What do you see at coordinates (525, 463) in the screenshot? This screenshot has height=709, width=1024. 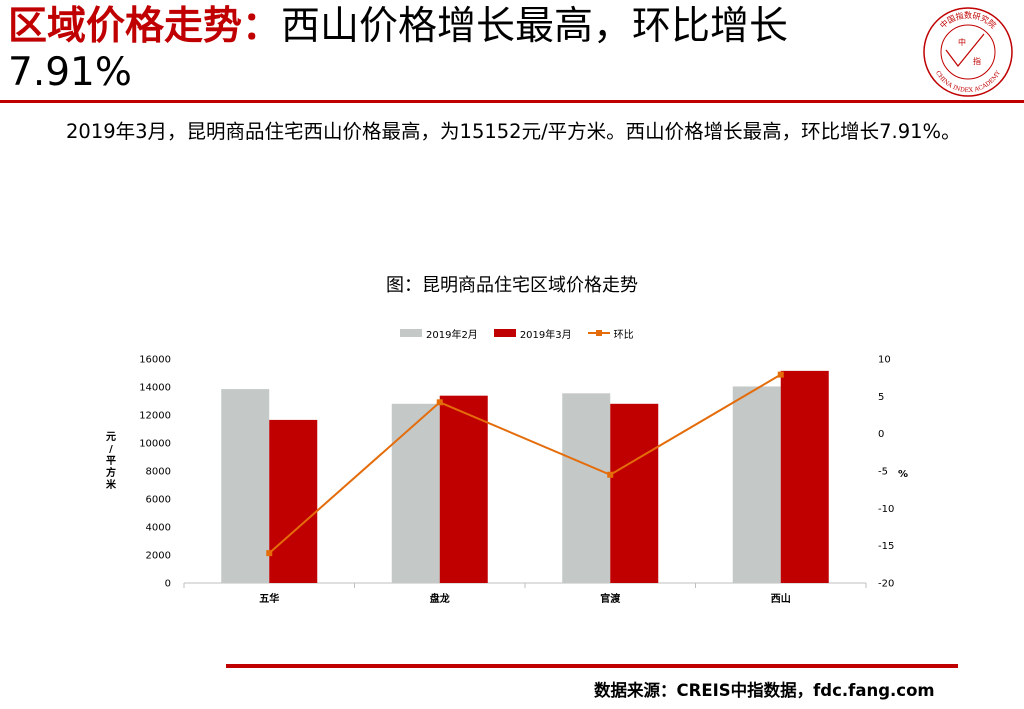 I see `mom-line` at bounding box center [525, 463].